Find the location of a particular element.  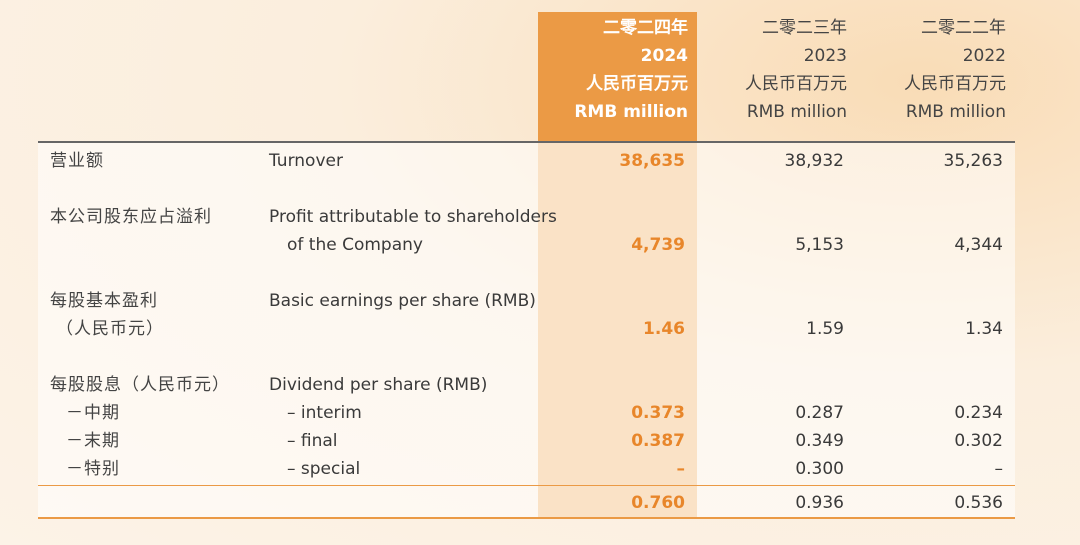

turnover-2024: 38,635 is located at coordinates (652, 161).